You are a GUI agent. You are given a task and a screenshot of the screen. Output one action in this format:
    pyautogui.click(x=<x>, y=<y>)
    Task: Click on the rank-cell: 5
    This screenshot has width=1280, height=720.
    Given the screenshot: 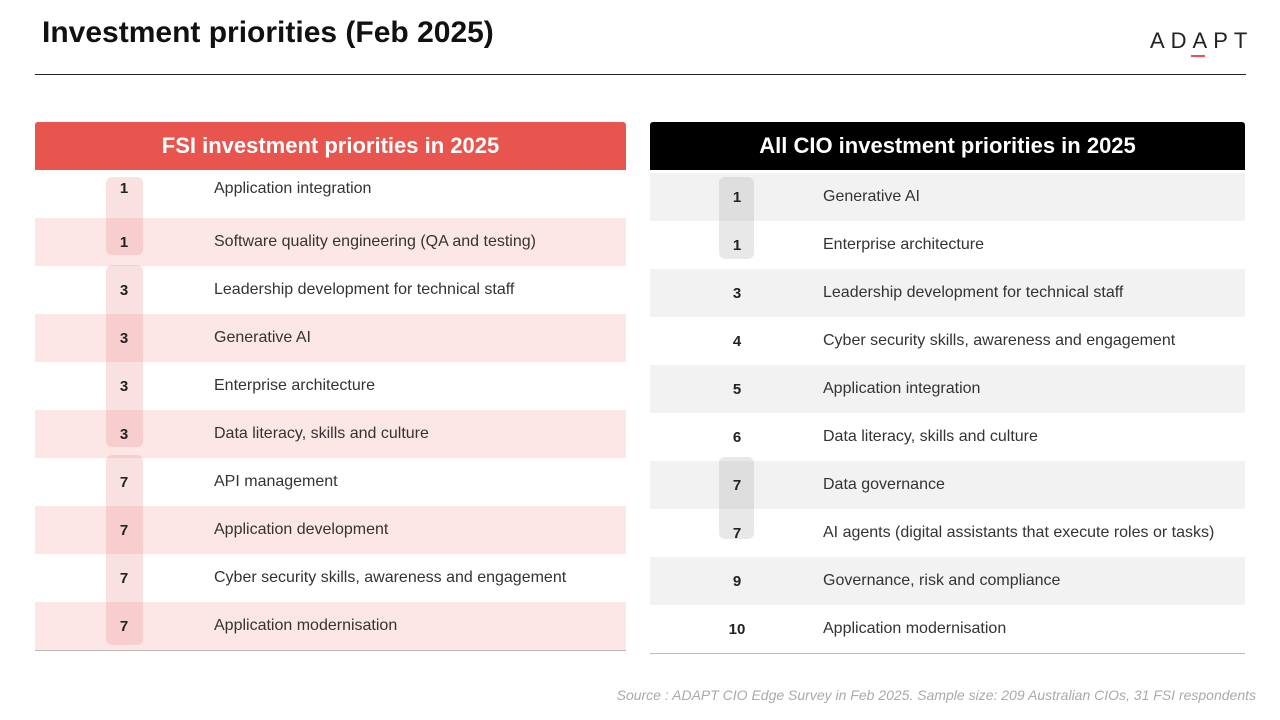 What is the action you would take?
    pyautogui.click(x=737, y=389)
    